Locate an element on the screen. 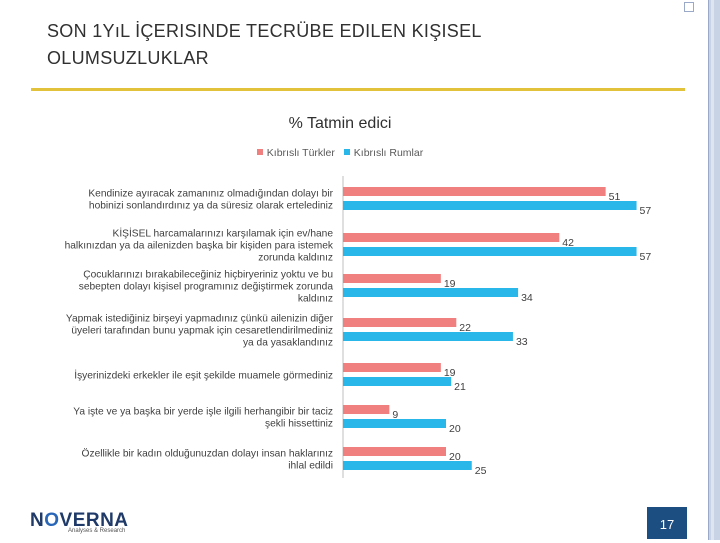  data-label-turk: 22 is located at coordinates (465, 328).